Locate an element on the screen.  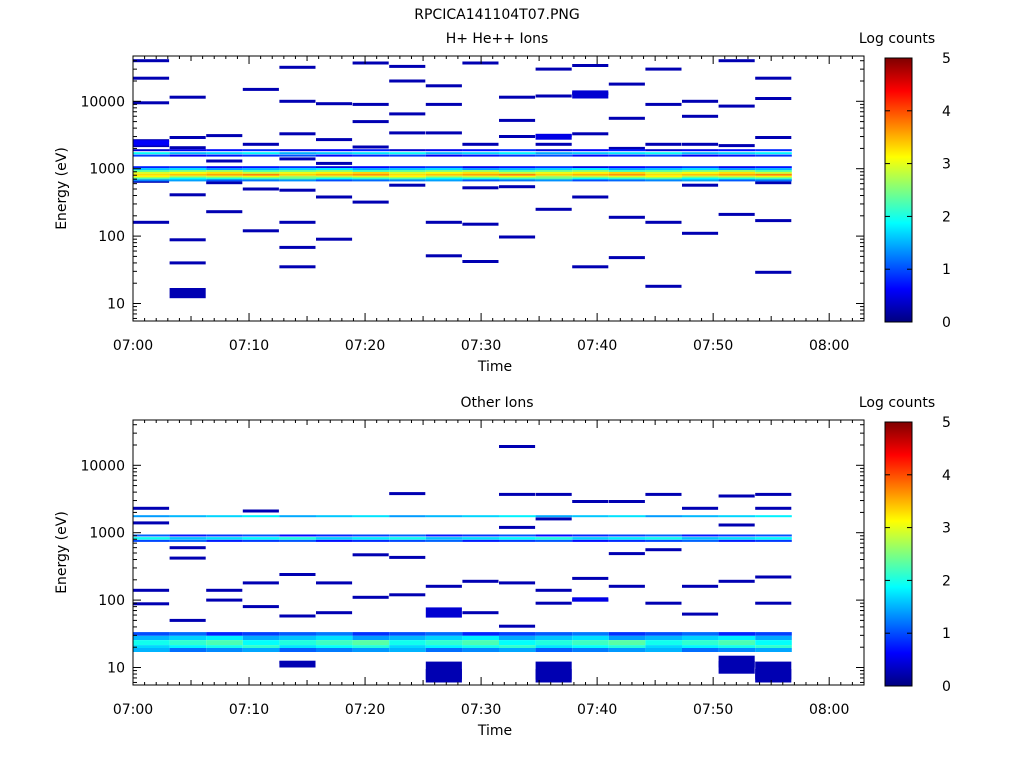
colorbar-gradient is located at coordinates (898, 554).